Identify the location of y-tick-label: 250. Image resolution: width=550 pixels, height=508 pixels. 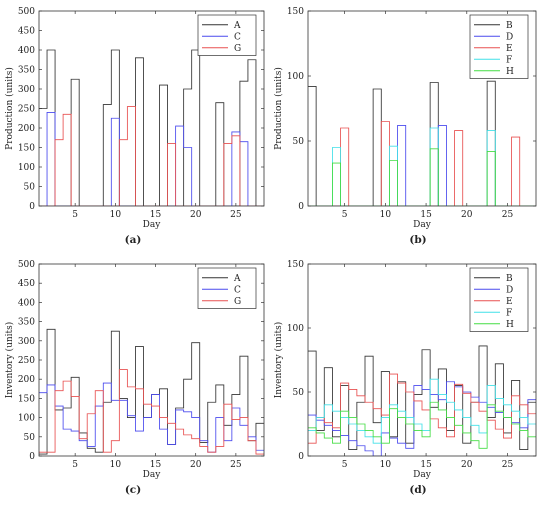
(26, 361).